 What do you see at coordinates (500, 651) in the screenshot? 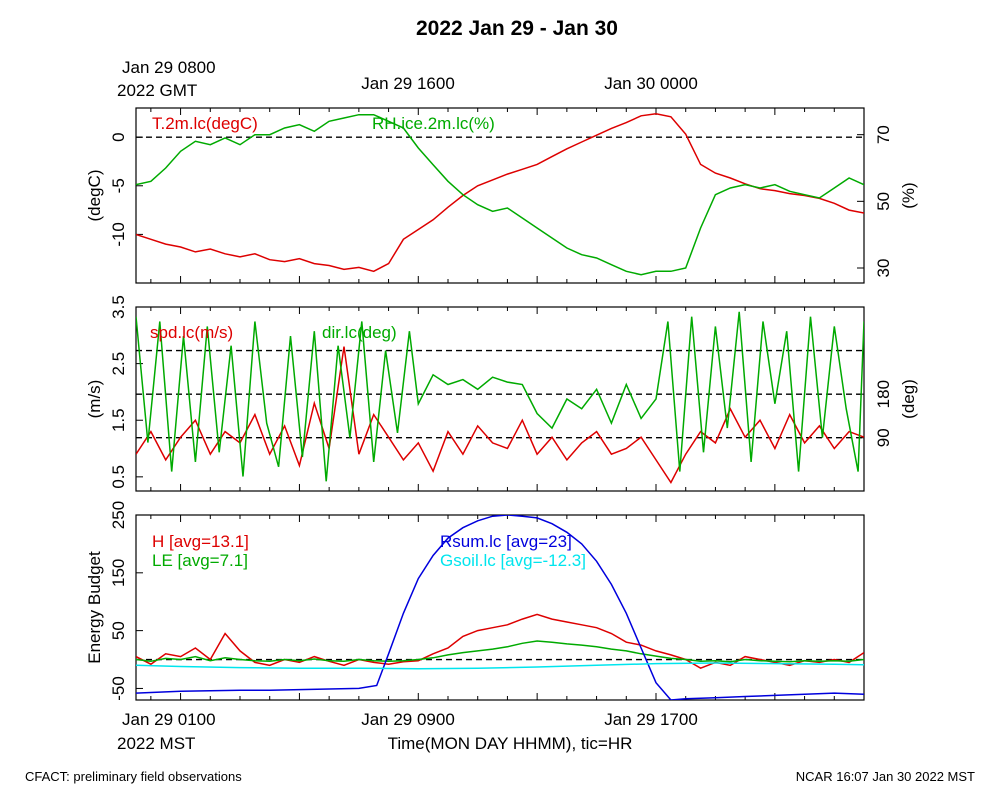
I see `series-line-le` at bounding box center [500, 651].